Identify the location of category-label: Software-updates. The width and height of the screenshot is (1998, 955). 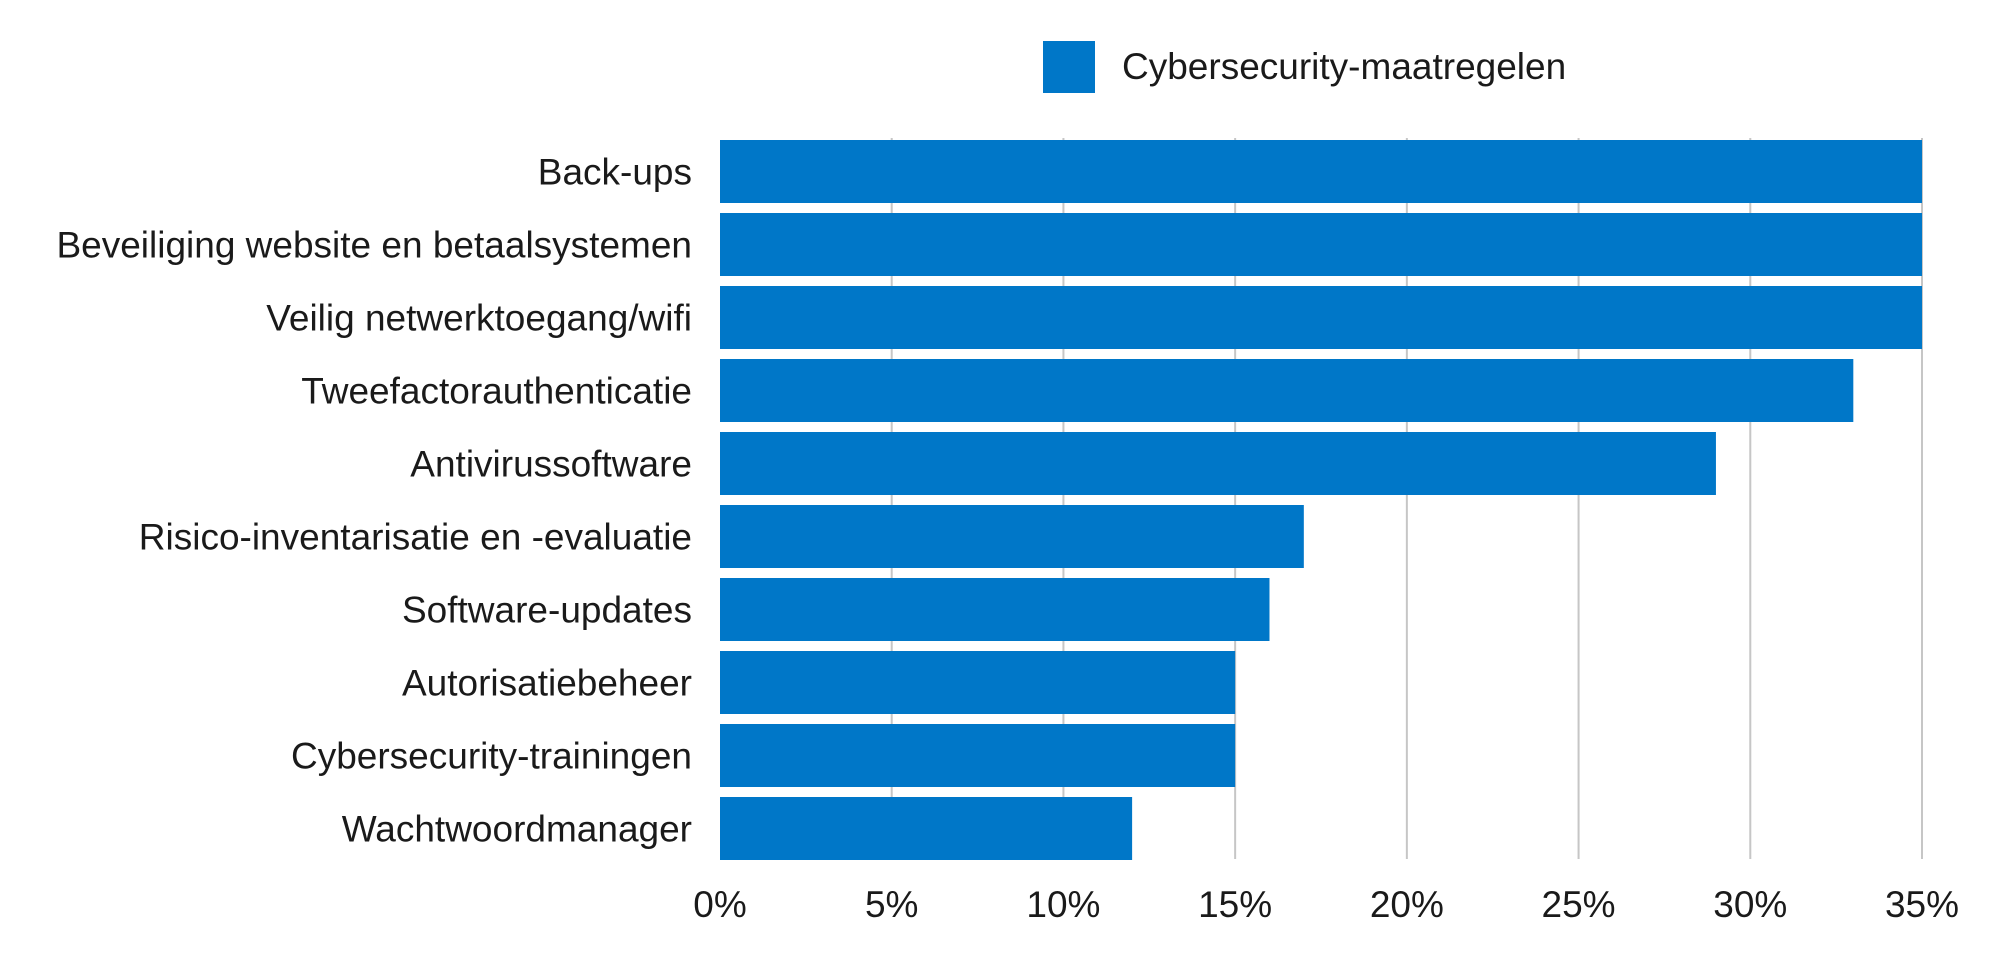
(547, 610).